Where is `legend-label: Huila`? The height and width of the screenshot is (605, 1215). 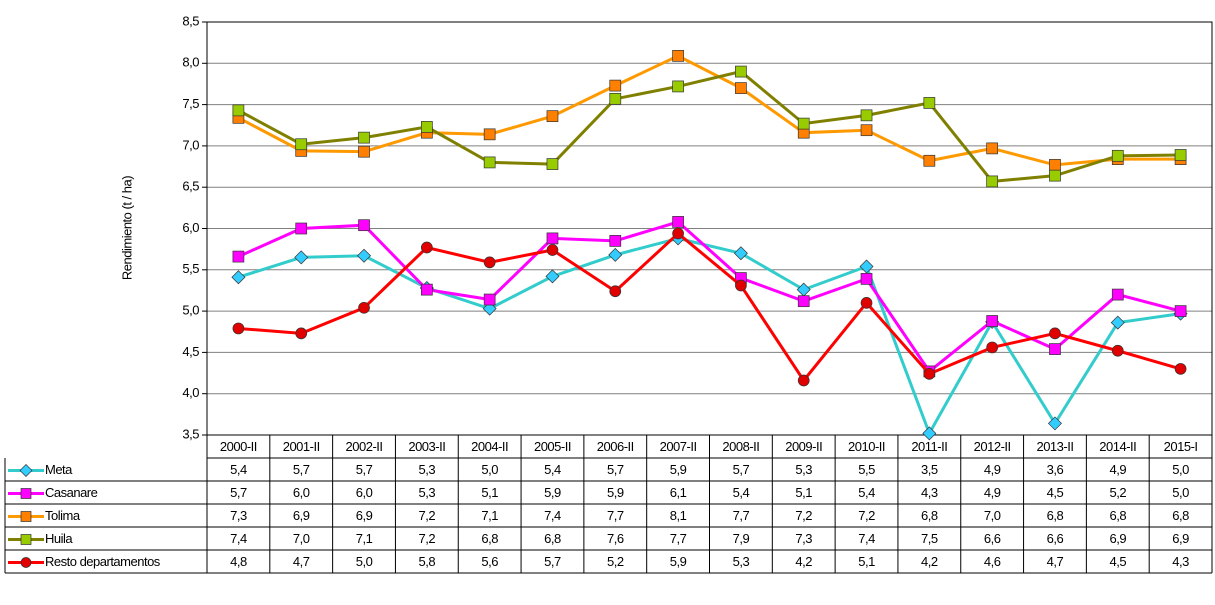 legend-label: Huila is located at coordinates (59, 538).